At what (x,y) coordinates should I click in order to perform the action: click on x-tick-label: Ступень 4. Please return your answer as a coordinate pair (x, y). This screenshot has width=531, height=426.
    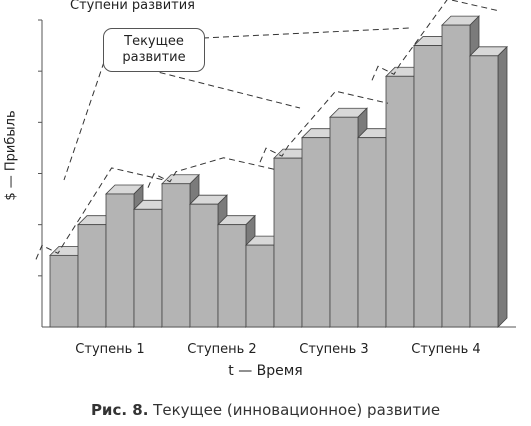
    Looking at the image, I should click on (445, 349).